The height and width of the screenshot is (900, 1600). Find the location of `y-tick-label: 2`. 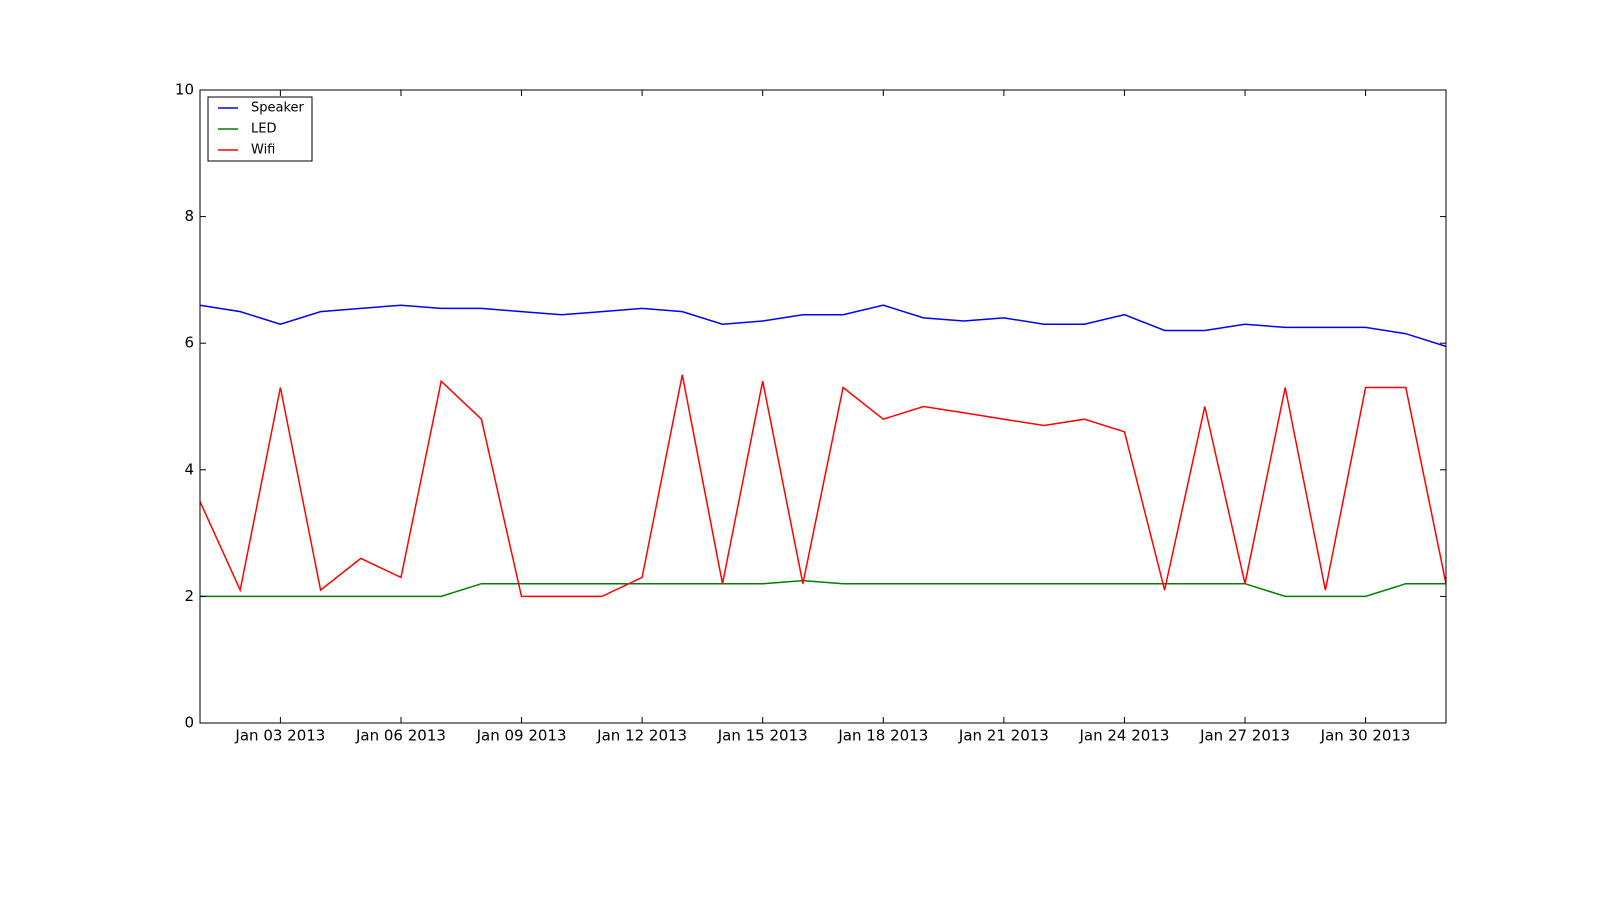

y-tick-label: 2 is located at coordinates (189, 596).